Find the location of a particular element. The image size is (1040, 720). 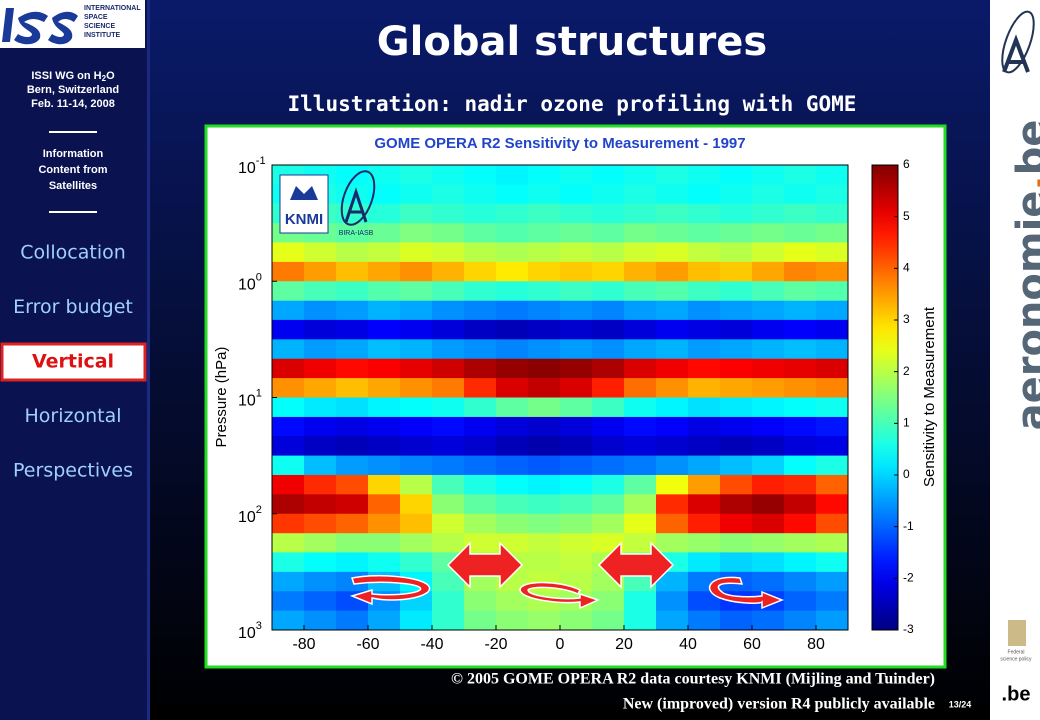

nav-item: Horizontal is located at coordinates (72, 416).